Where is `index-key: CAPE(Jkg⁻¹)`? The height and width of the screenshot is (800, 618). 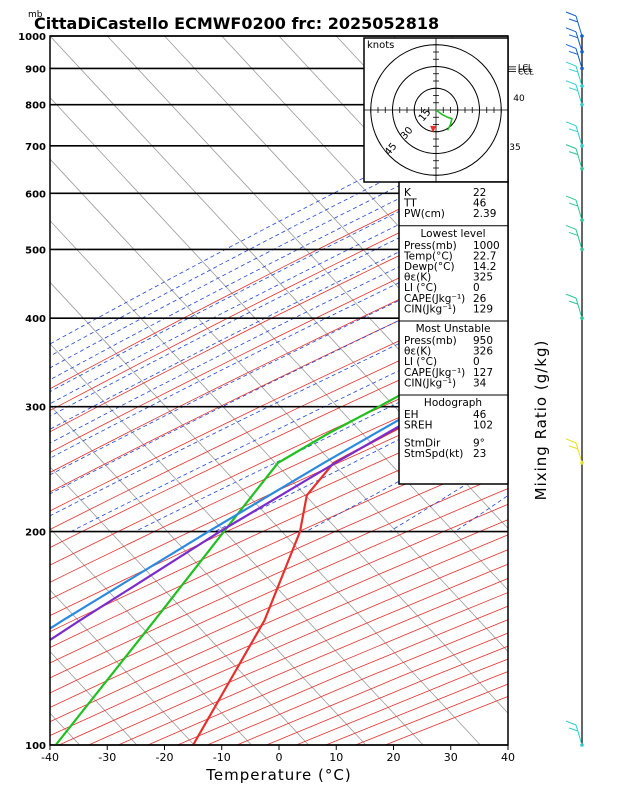
index-key: CAPE(Jkg⁻¹) is located at coordinates (434, 299).